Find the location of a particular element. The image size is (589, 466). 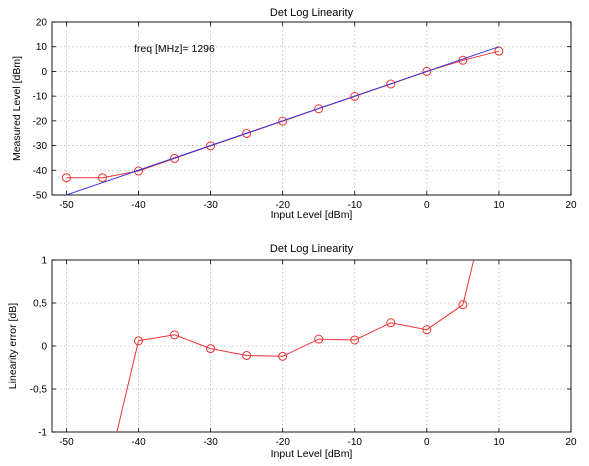

y-tick-label: 1 is located at coordinates (44, 261).